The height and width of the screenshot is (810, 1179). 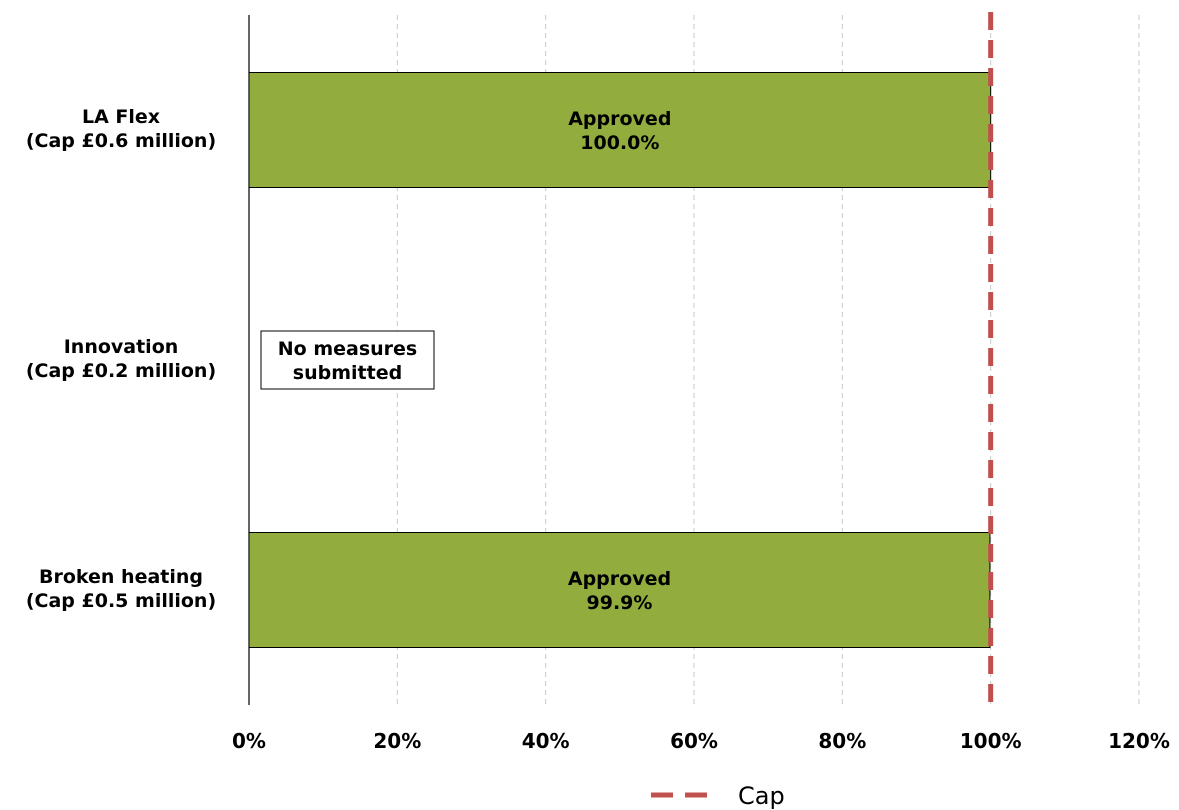 I want to click on annotation-text-0: No measures submitted, so click(x=347, y=361).